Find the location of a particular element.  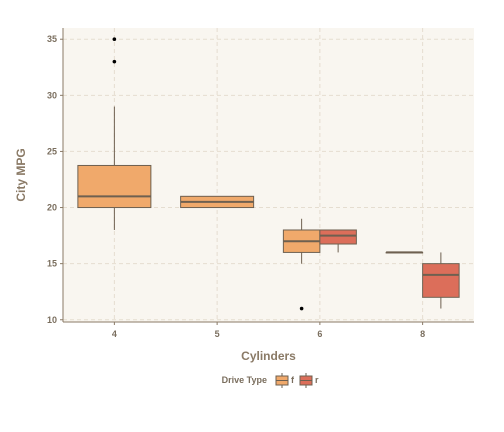

y-tick-label: 30 is located at coordinates (52, 95).